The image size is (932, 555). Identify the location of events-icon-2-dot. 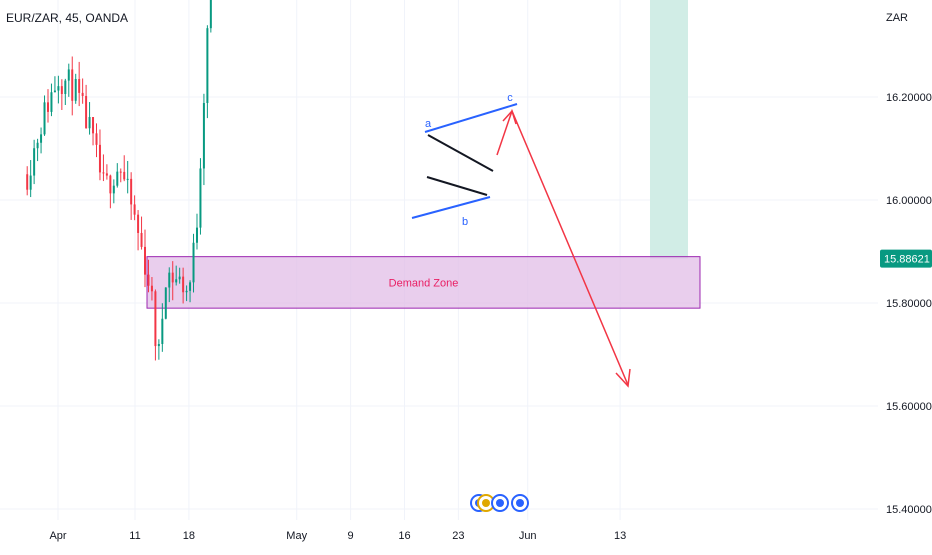
(486, 503).